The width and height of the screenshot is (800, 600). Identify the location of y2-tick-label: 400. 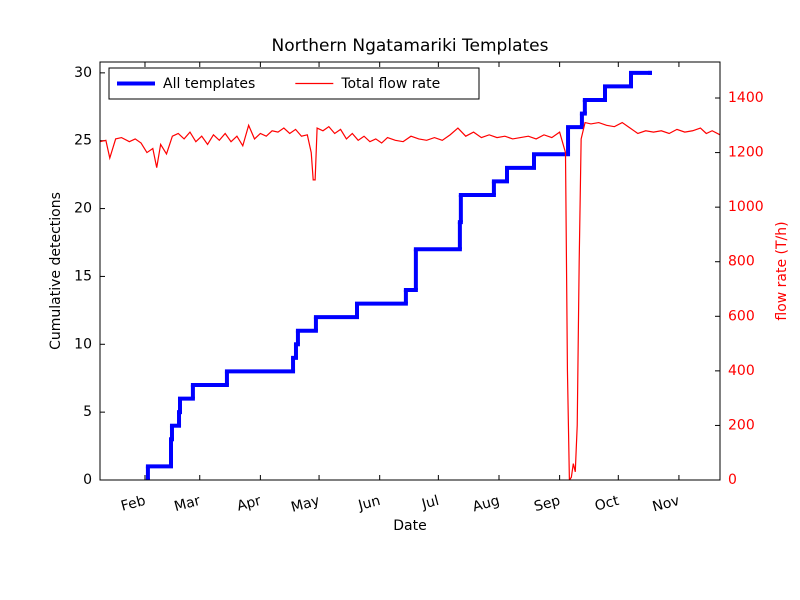
(741, 371).